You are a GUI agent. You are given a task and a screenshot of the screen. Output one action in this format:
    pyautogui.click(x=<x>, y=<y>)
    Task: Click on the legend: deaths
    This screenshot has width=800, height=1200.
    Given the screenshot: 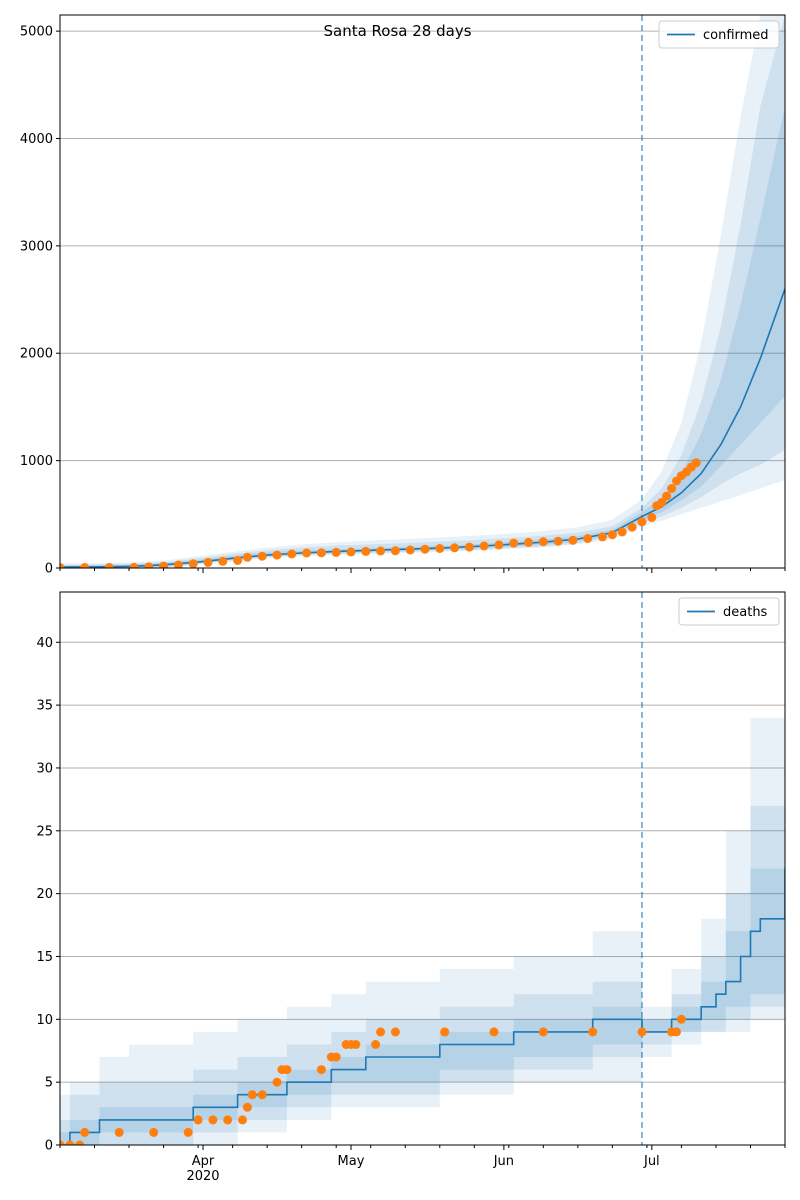 What is the action you would take?
    pyautogui.click(x=729, y=611)
    